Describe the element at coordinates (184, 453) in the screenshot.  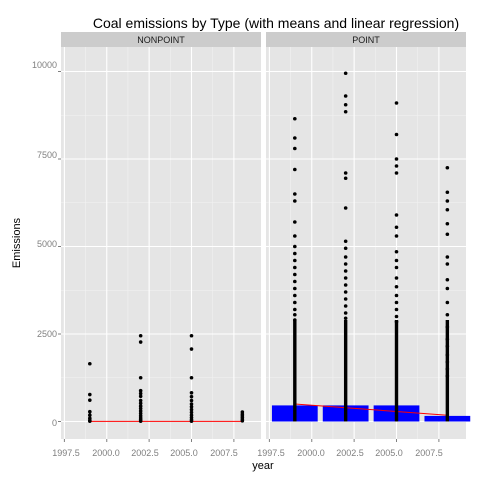
I see `x-tick-label: 2005.0` at that location.